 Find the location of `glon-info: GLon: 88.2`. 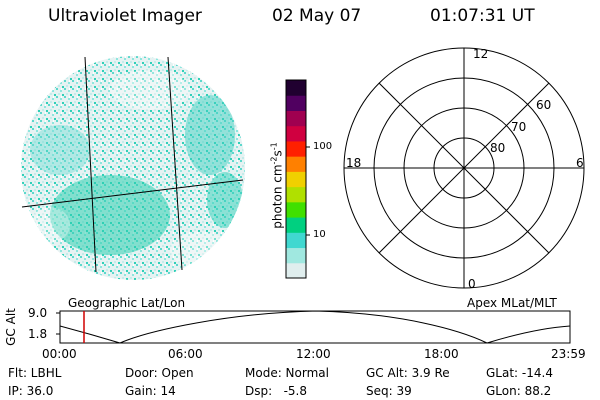

glon-info: GLon: 88.2 is located at coordinates (519, 391).